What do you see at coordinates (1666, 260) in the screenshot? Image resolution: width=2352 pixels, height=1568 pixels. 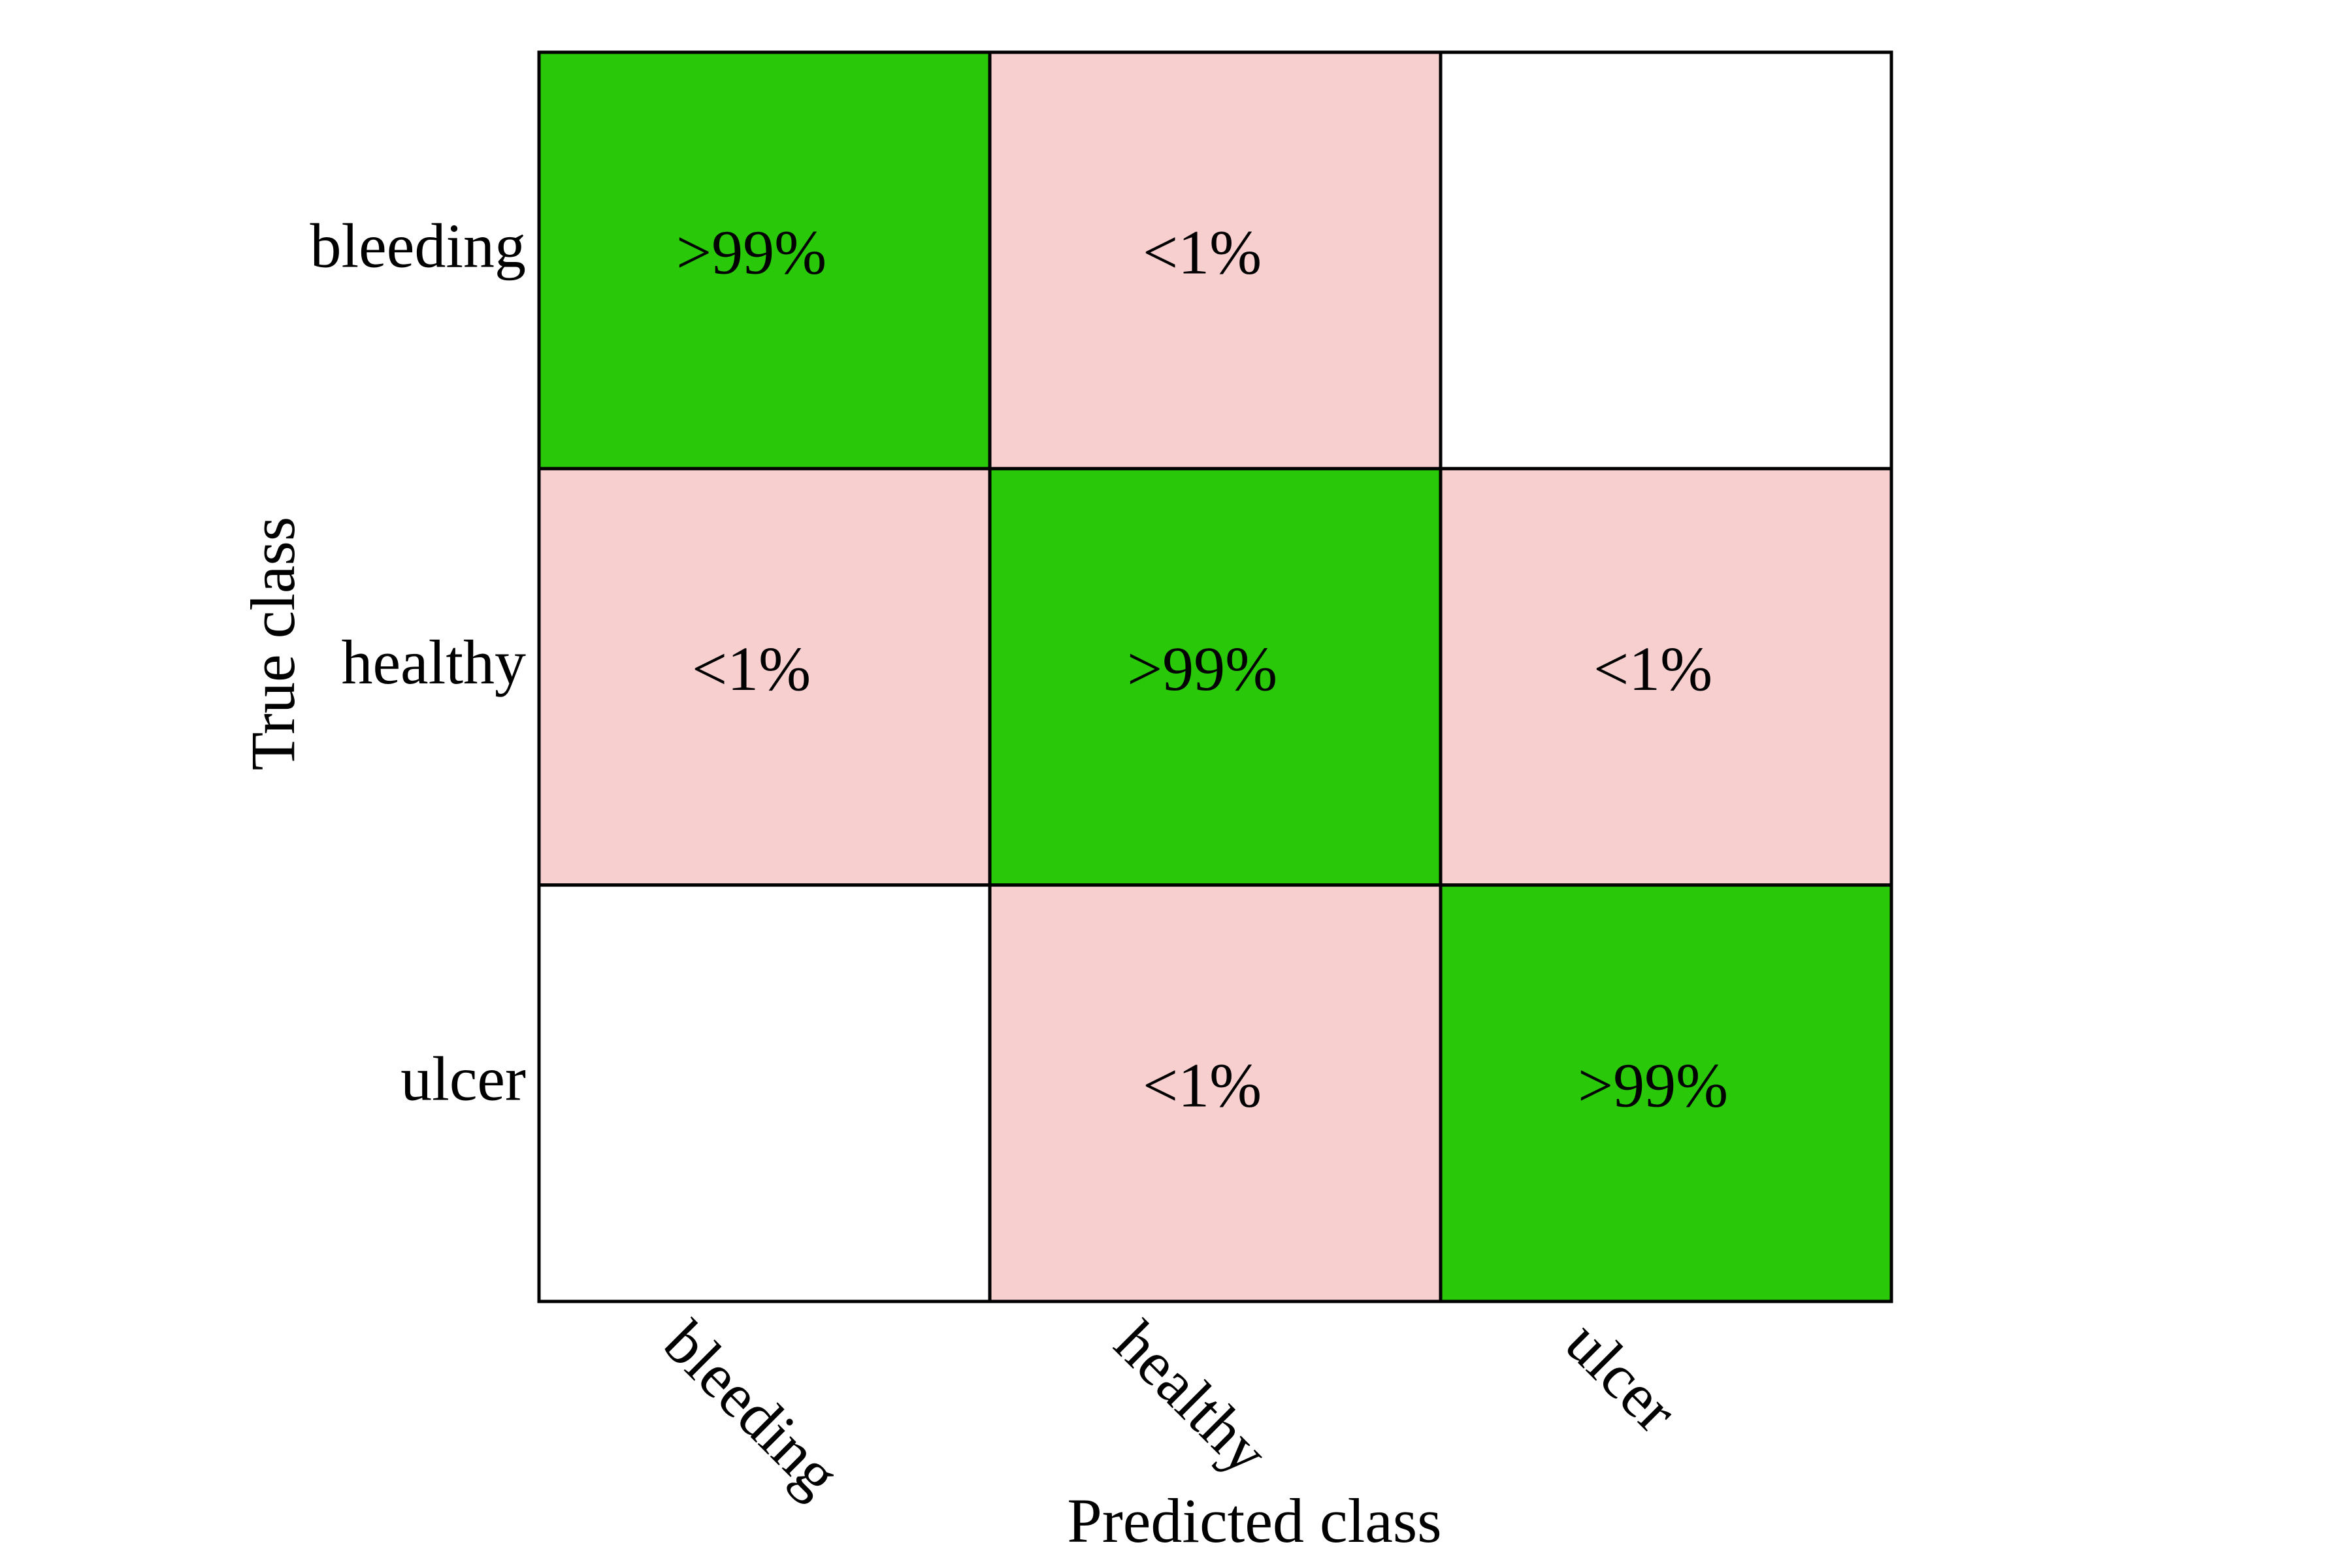 I see `matrix-cell-bleeding-ulcer` at bounding box center [1666, 260].